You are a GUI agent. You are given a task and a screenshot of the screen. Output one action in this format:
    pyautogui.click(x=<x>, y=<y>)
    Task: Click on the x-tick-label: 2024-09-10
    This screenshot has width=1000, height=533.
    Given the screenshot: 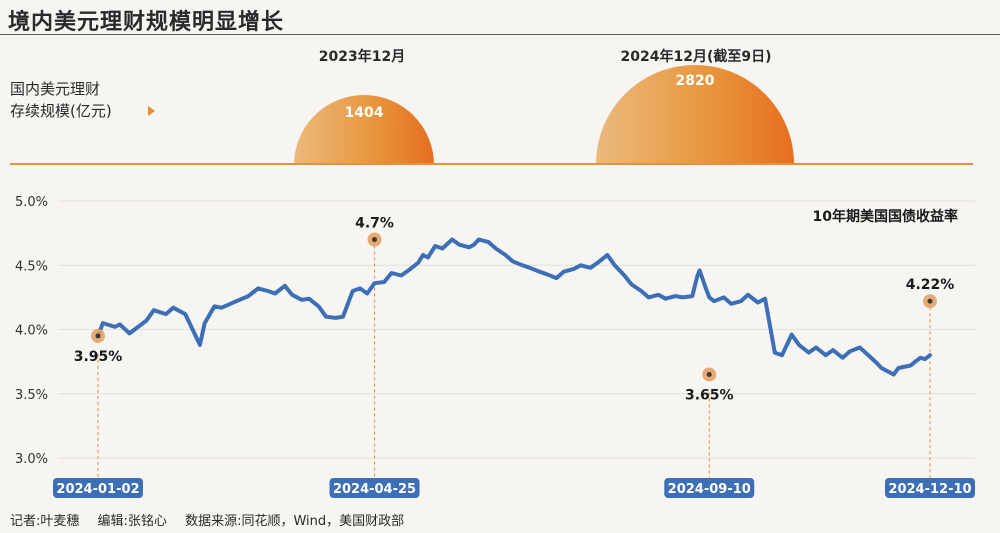 What is the action you would take?
    pyautogui.click(x=709, y=489)
    